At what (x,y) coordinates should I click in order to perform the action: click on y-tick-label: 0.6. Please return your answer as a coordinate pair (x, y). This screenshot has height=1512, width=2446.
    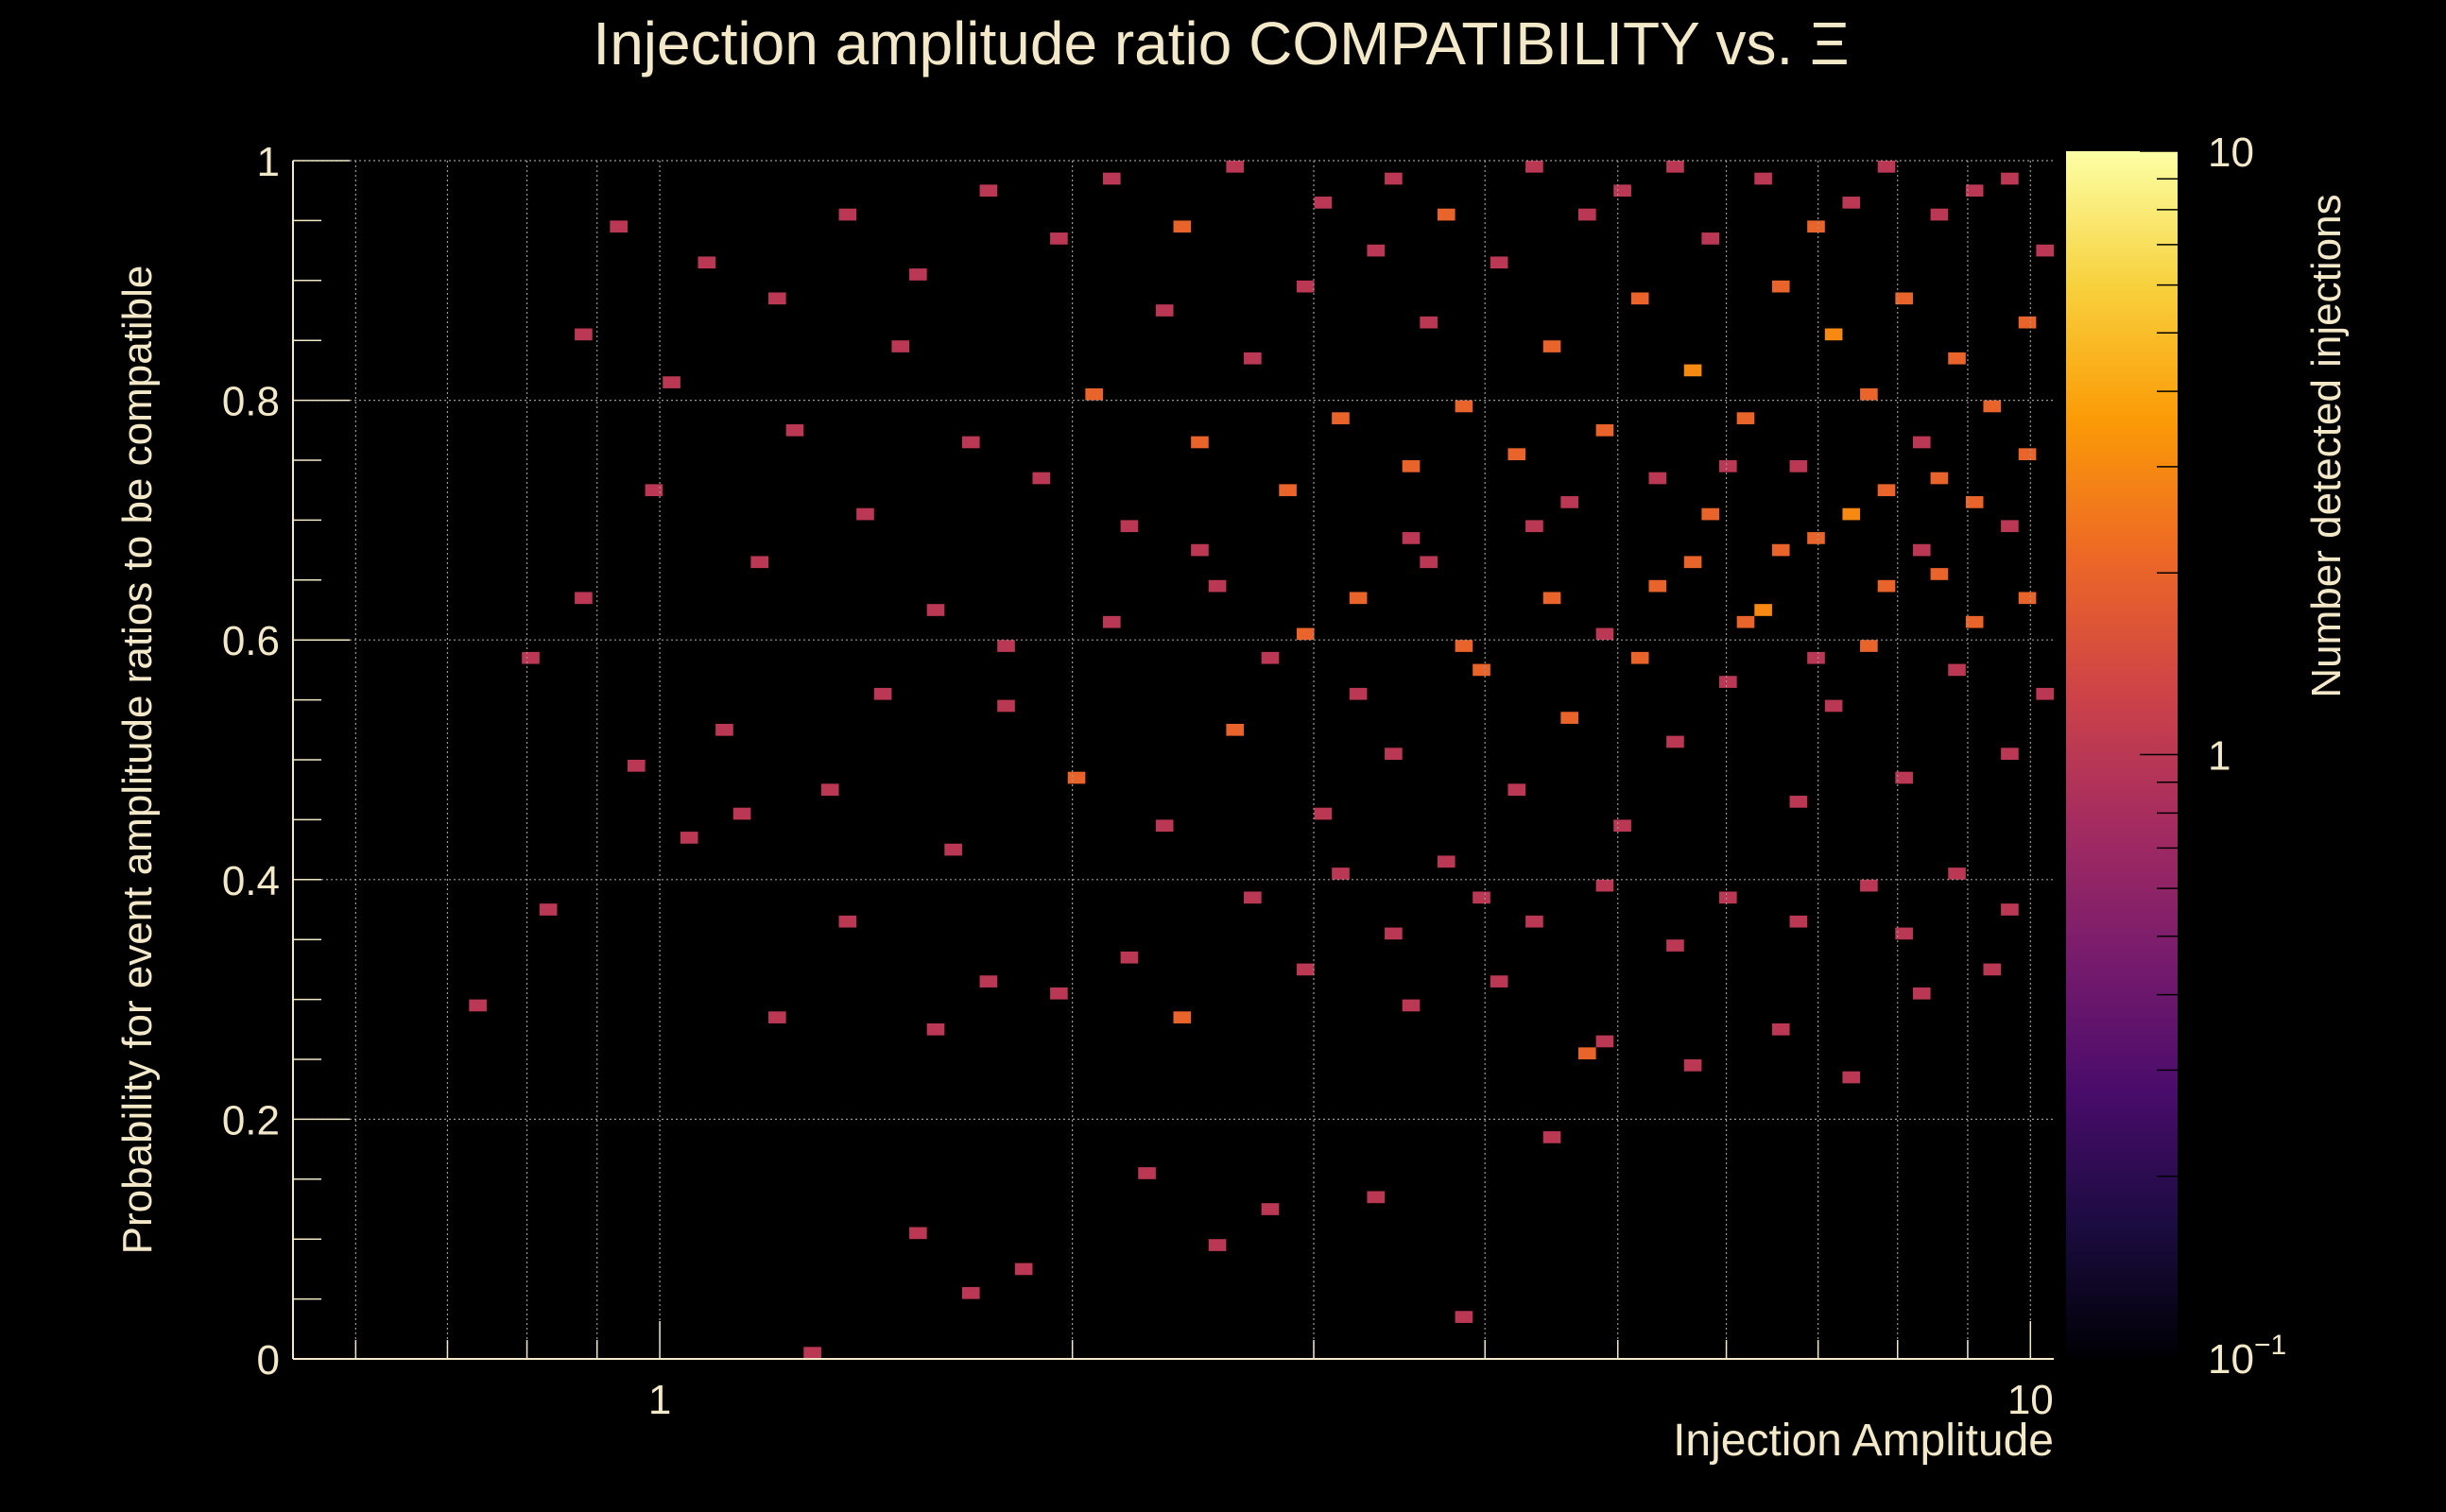
    Looking at the image, I should click on (251, 641).